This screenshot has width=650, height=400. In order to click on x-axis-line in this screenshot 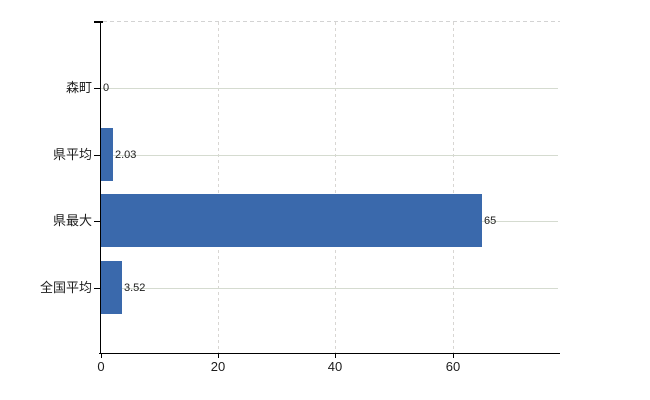, I will do `click(329, 353)`.